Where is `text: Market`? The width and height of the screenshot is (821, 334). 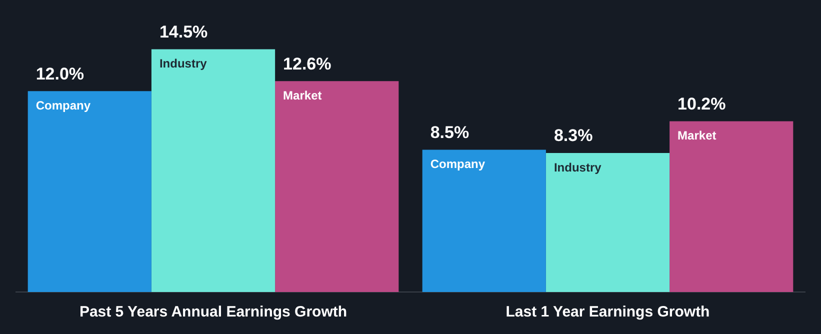 text: Market is located at coordinates (302, 95).